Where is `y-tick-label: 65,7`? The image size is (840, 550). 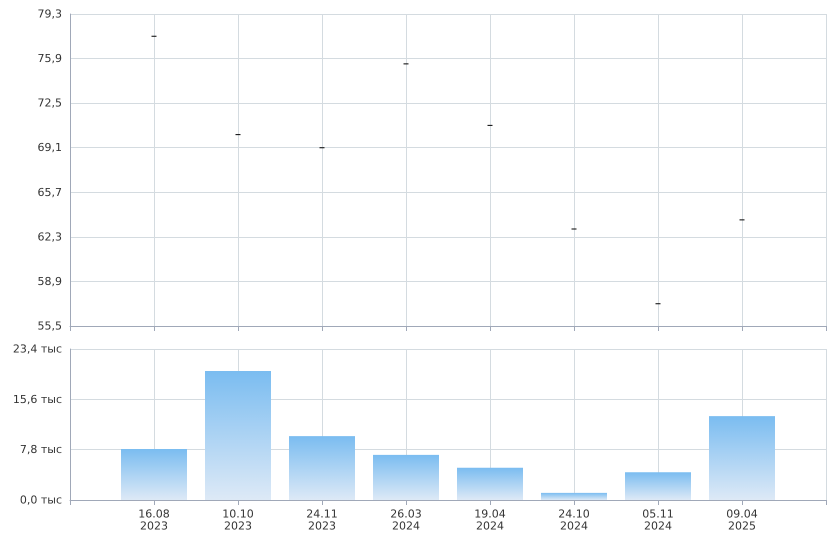
y-tick-label: 65,7 is located at coordinates (50, 192).